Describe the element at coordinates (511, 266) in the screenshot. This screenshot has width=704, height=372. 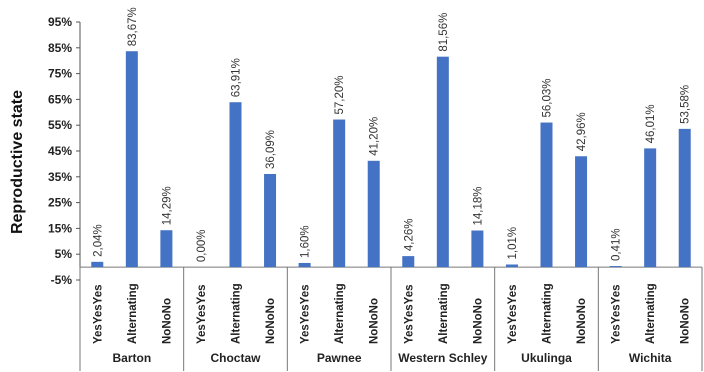
I see `bar-ukulinga-yesyesyes` at that location.